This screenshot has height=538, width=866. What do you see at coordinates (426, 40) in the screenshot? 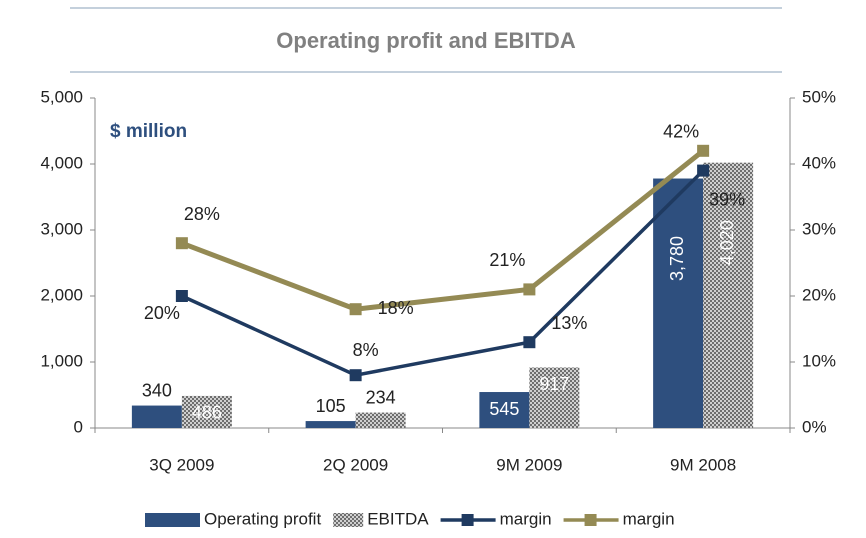
I see `chart-title: Operating profit and EBITDA` at bounding box center [426, 40].